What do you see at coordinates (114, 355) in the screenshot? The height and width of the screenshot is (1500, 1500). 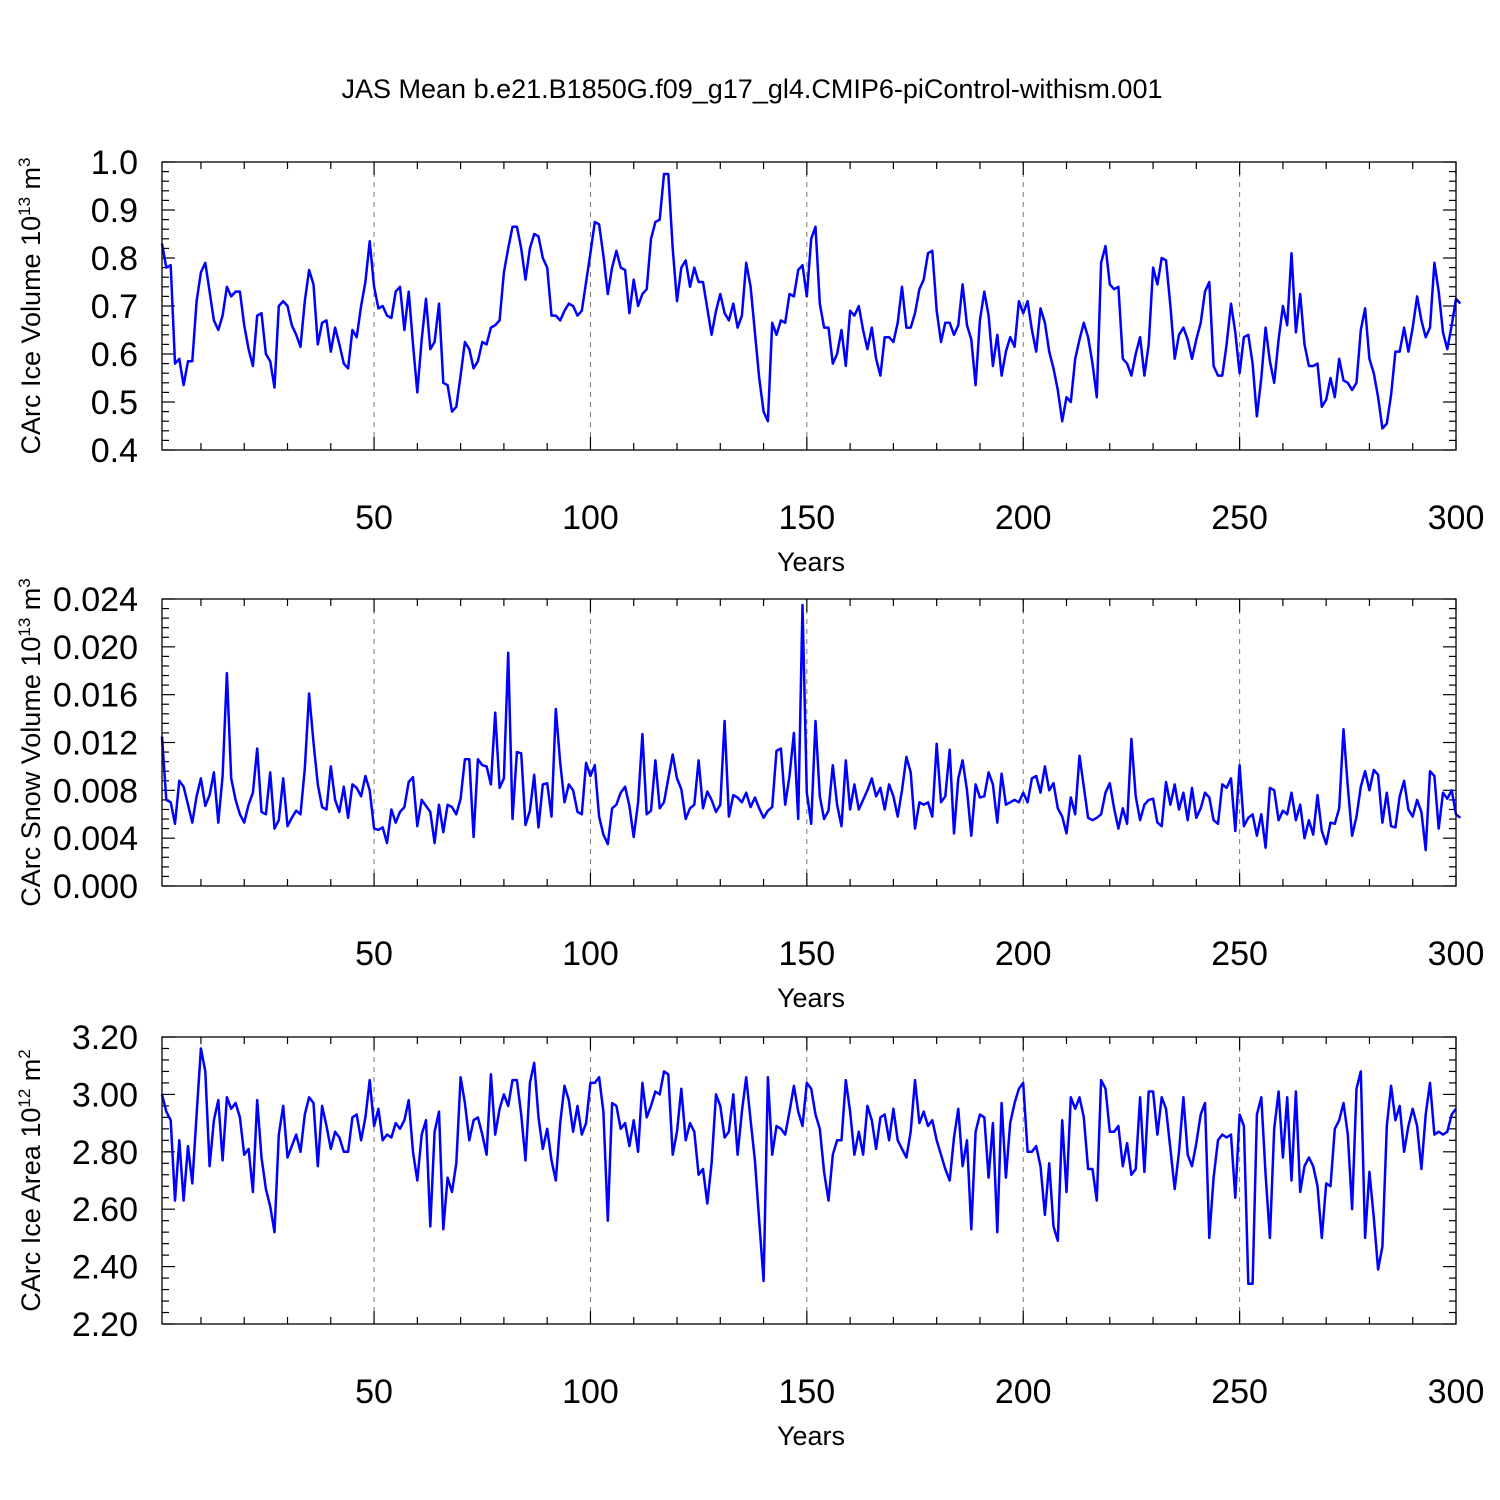 I see `y-tick-label: 0.6` at bounding box center [114, 355].